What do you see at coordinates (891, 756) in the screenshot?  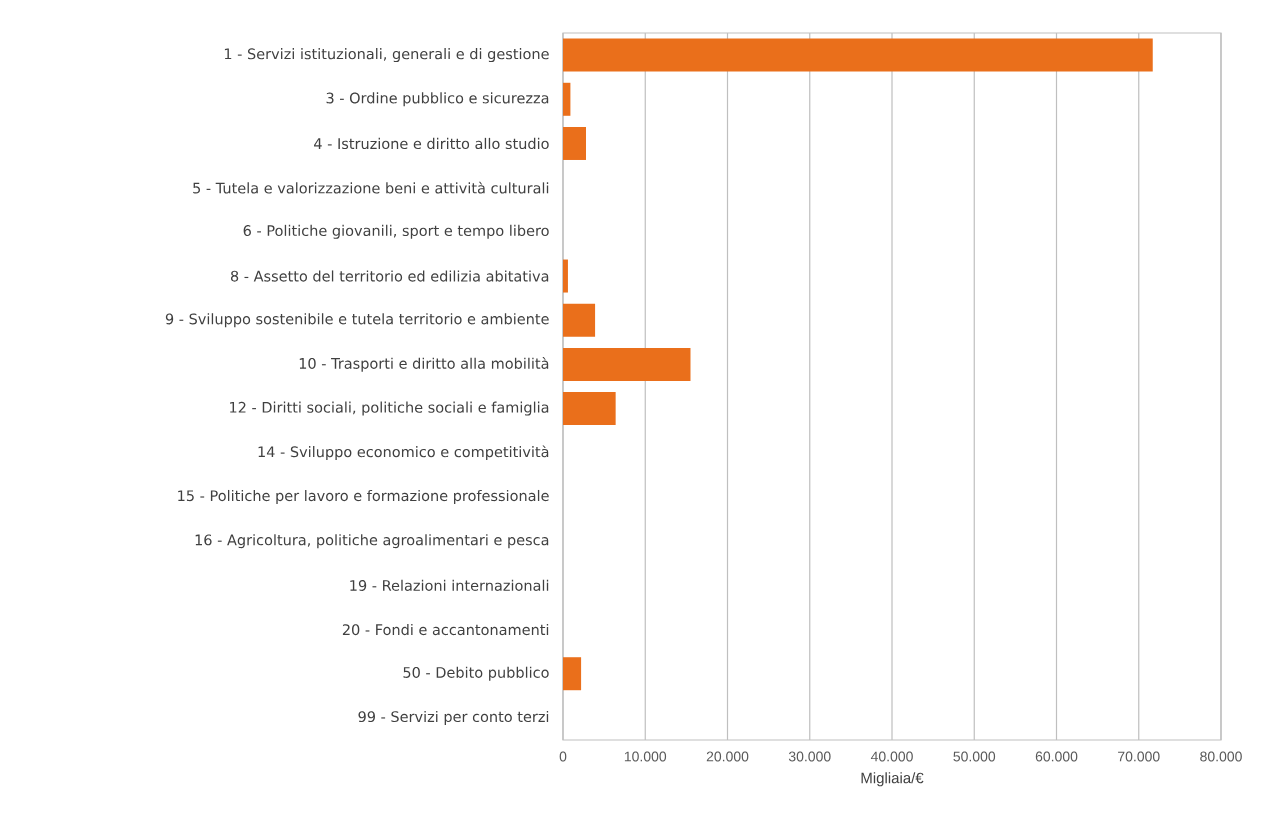 I see `x-tick-label: 40.000` at bounding box center [891, 756].